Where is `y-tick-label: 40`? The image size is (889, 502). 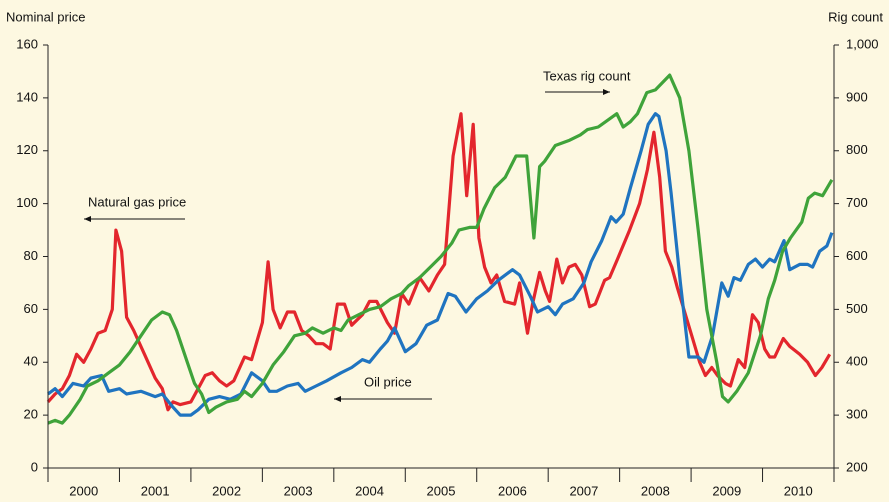 y-tick-label: 40 is located at coordinates (31, 361).